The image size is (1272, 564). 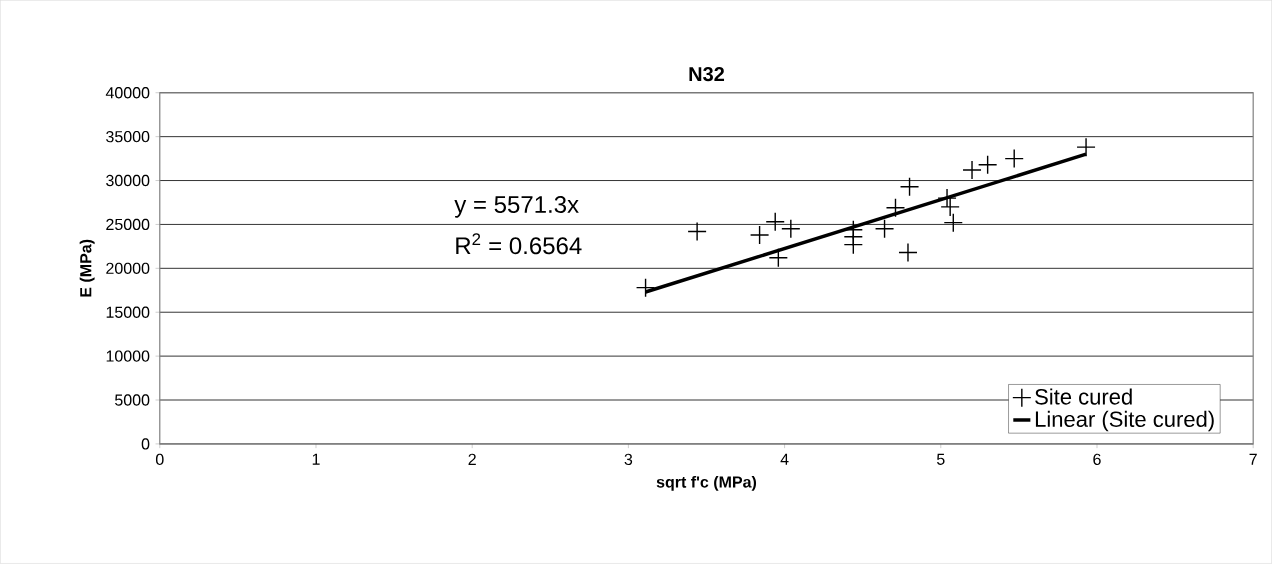 What do you see at coordinates (128, 356) in the screenshot?
I see `y-tick-label: 10000` at bounding box center [128, 356].